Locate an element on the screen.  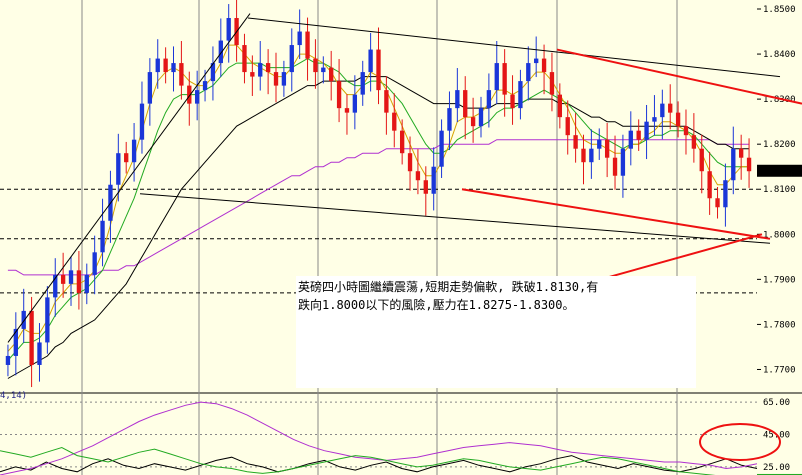
price-tick-label-3: 1.8200 is located at coordinates (779, 145).